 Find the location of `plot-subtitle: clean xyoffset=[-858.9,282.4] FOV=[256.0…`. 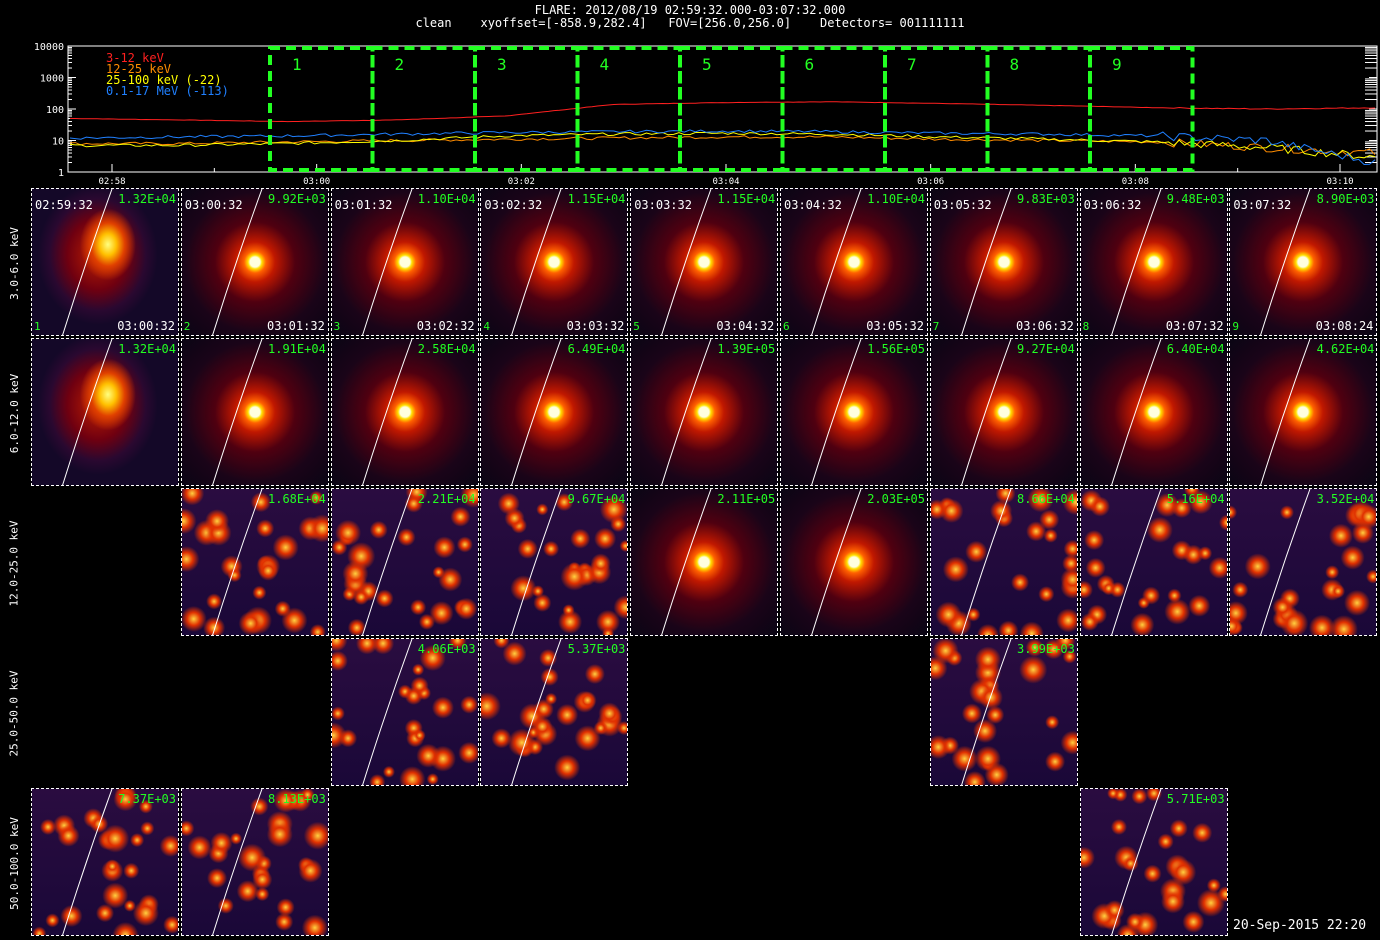

plot-subtitle: clean xyoffset=[-858.9,282.4] FOV=[256.0… is located at coordinates (690, 23).